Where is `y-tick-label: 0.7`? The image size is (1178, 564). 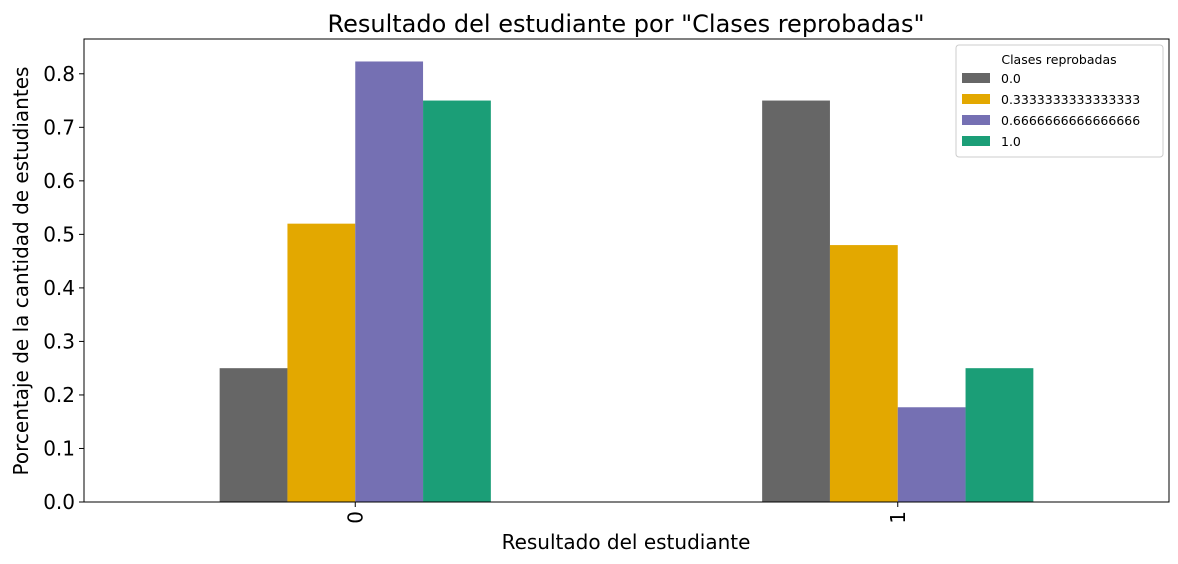 y-tick-label: 0.7 is located at coordinates (59, 127).